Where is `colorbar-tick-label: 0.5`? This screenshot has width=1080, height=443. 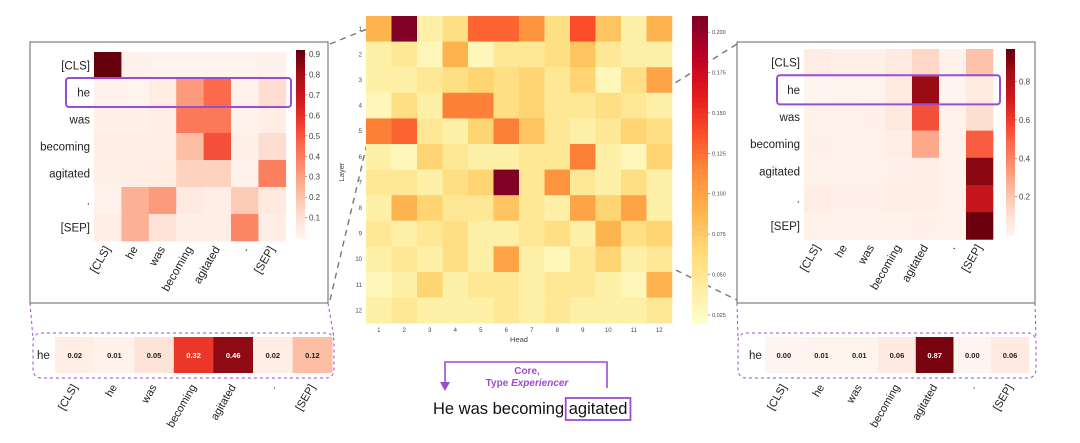
colorbar-tick-label: 0.5 is located at coordinates (315, 136).